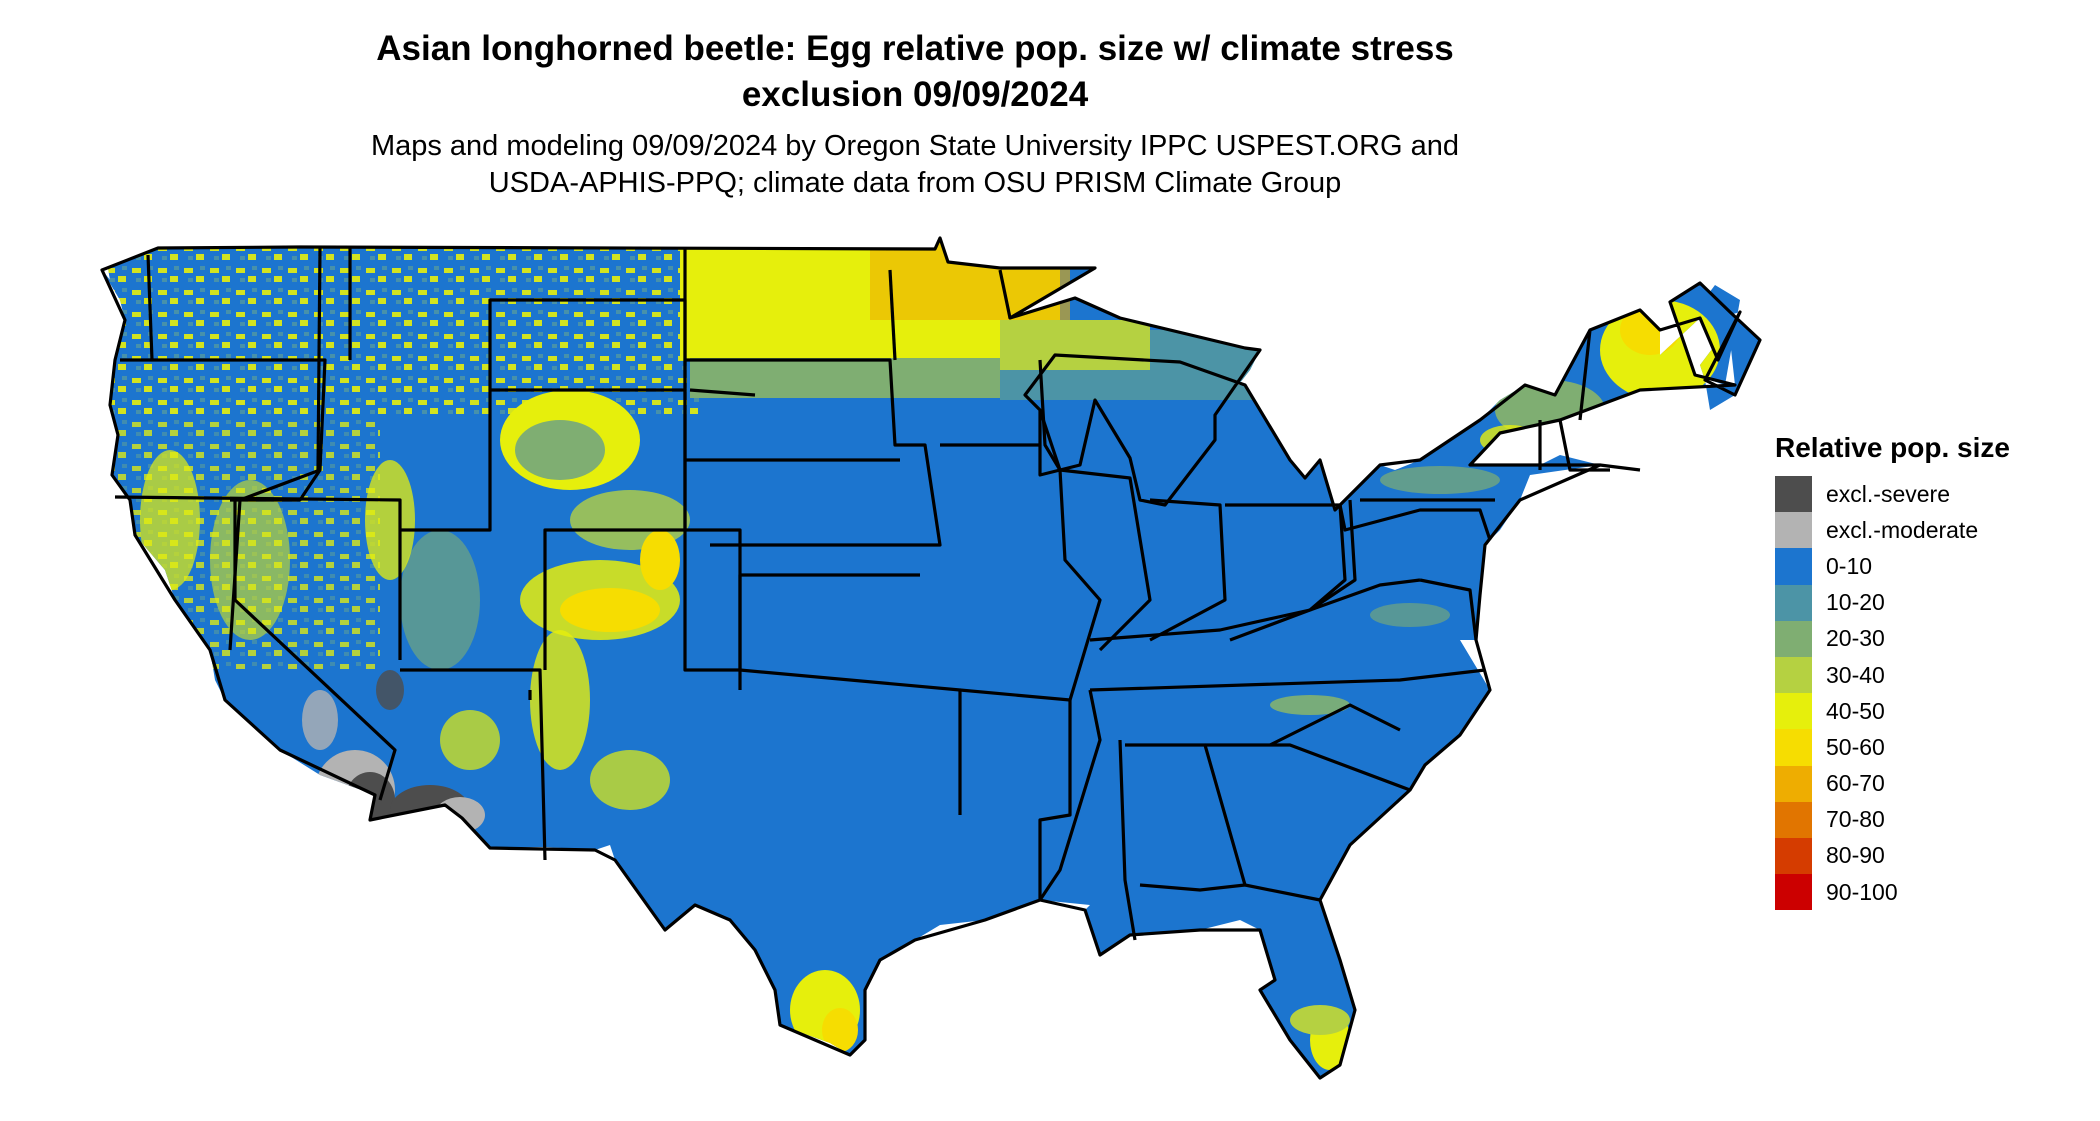 Image resolution: width=2100 pixels, height=1121 pixels. Describe the element at coordinates (1855, 674) in the screenshot. I see `legend-label: 30-40` at that location.